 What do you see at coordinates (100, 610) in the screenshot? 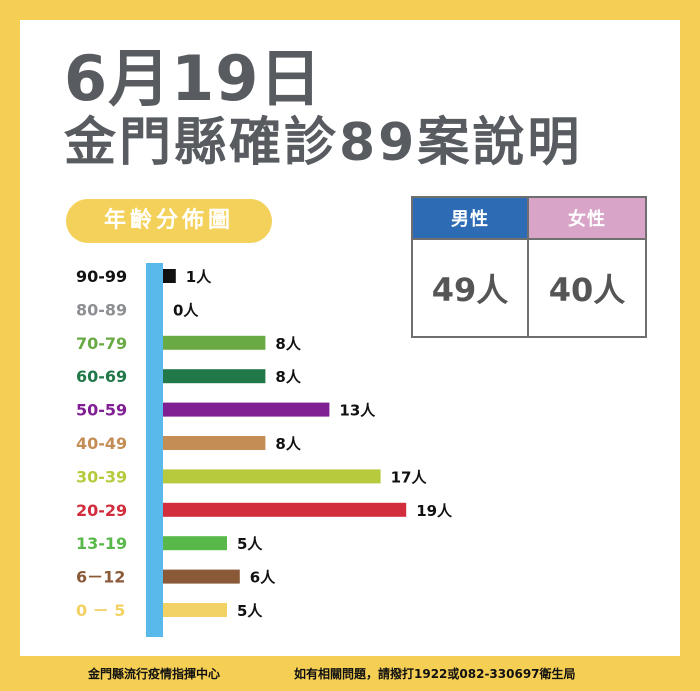
I see `age-category-label: 0 － 5` at bounding box center [100, 610].